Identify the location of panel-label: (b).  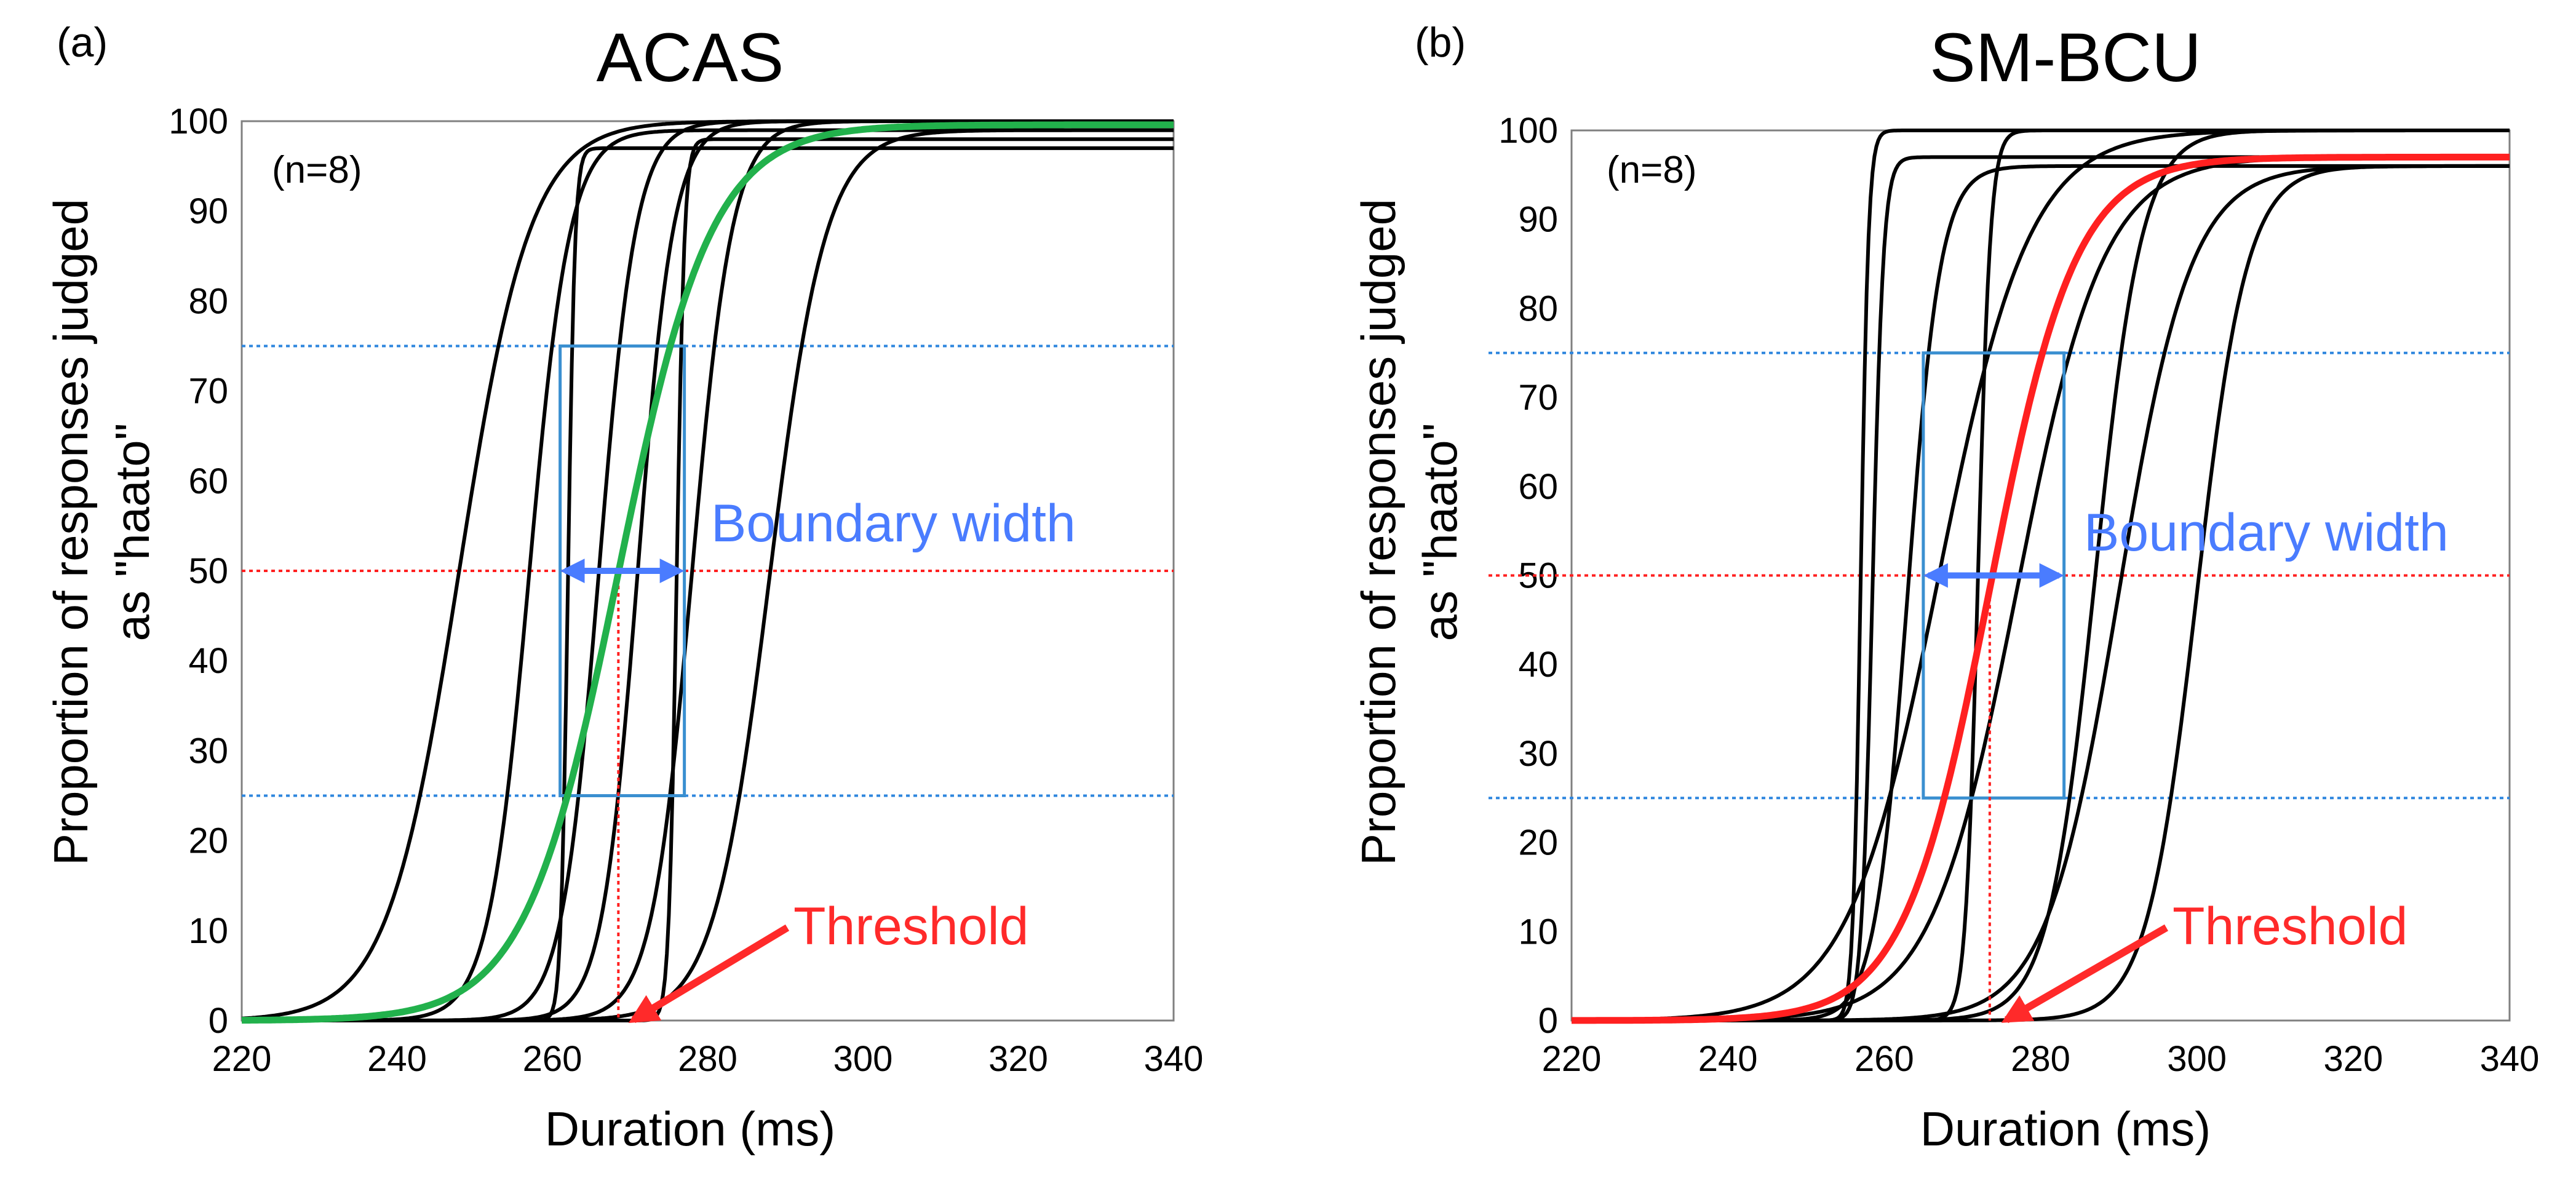
(1440, 42).